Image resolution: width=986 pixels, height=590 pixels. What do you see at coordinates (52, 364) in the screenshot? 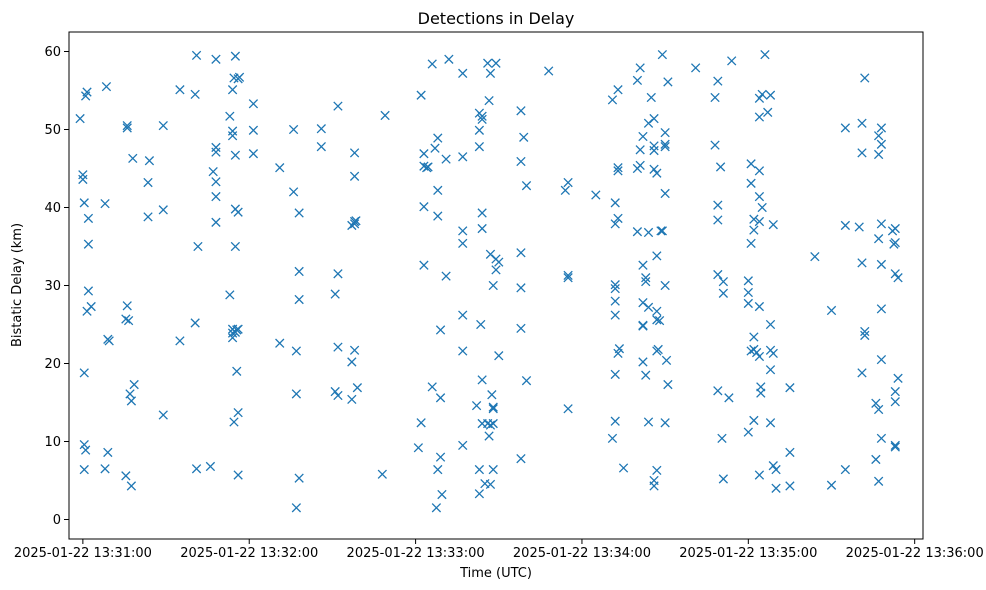
I see `y-tick-label: 20` at bounding box center [52, 364].